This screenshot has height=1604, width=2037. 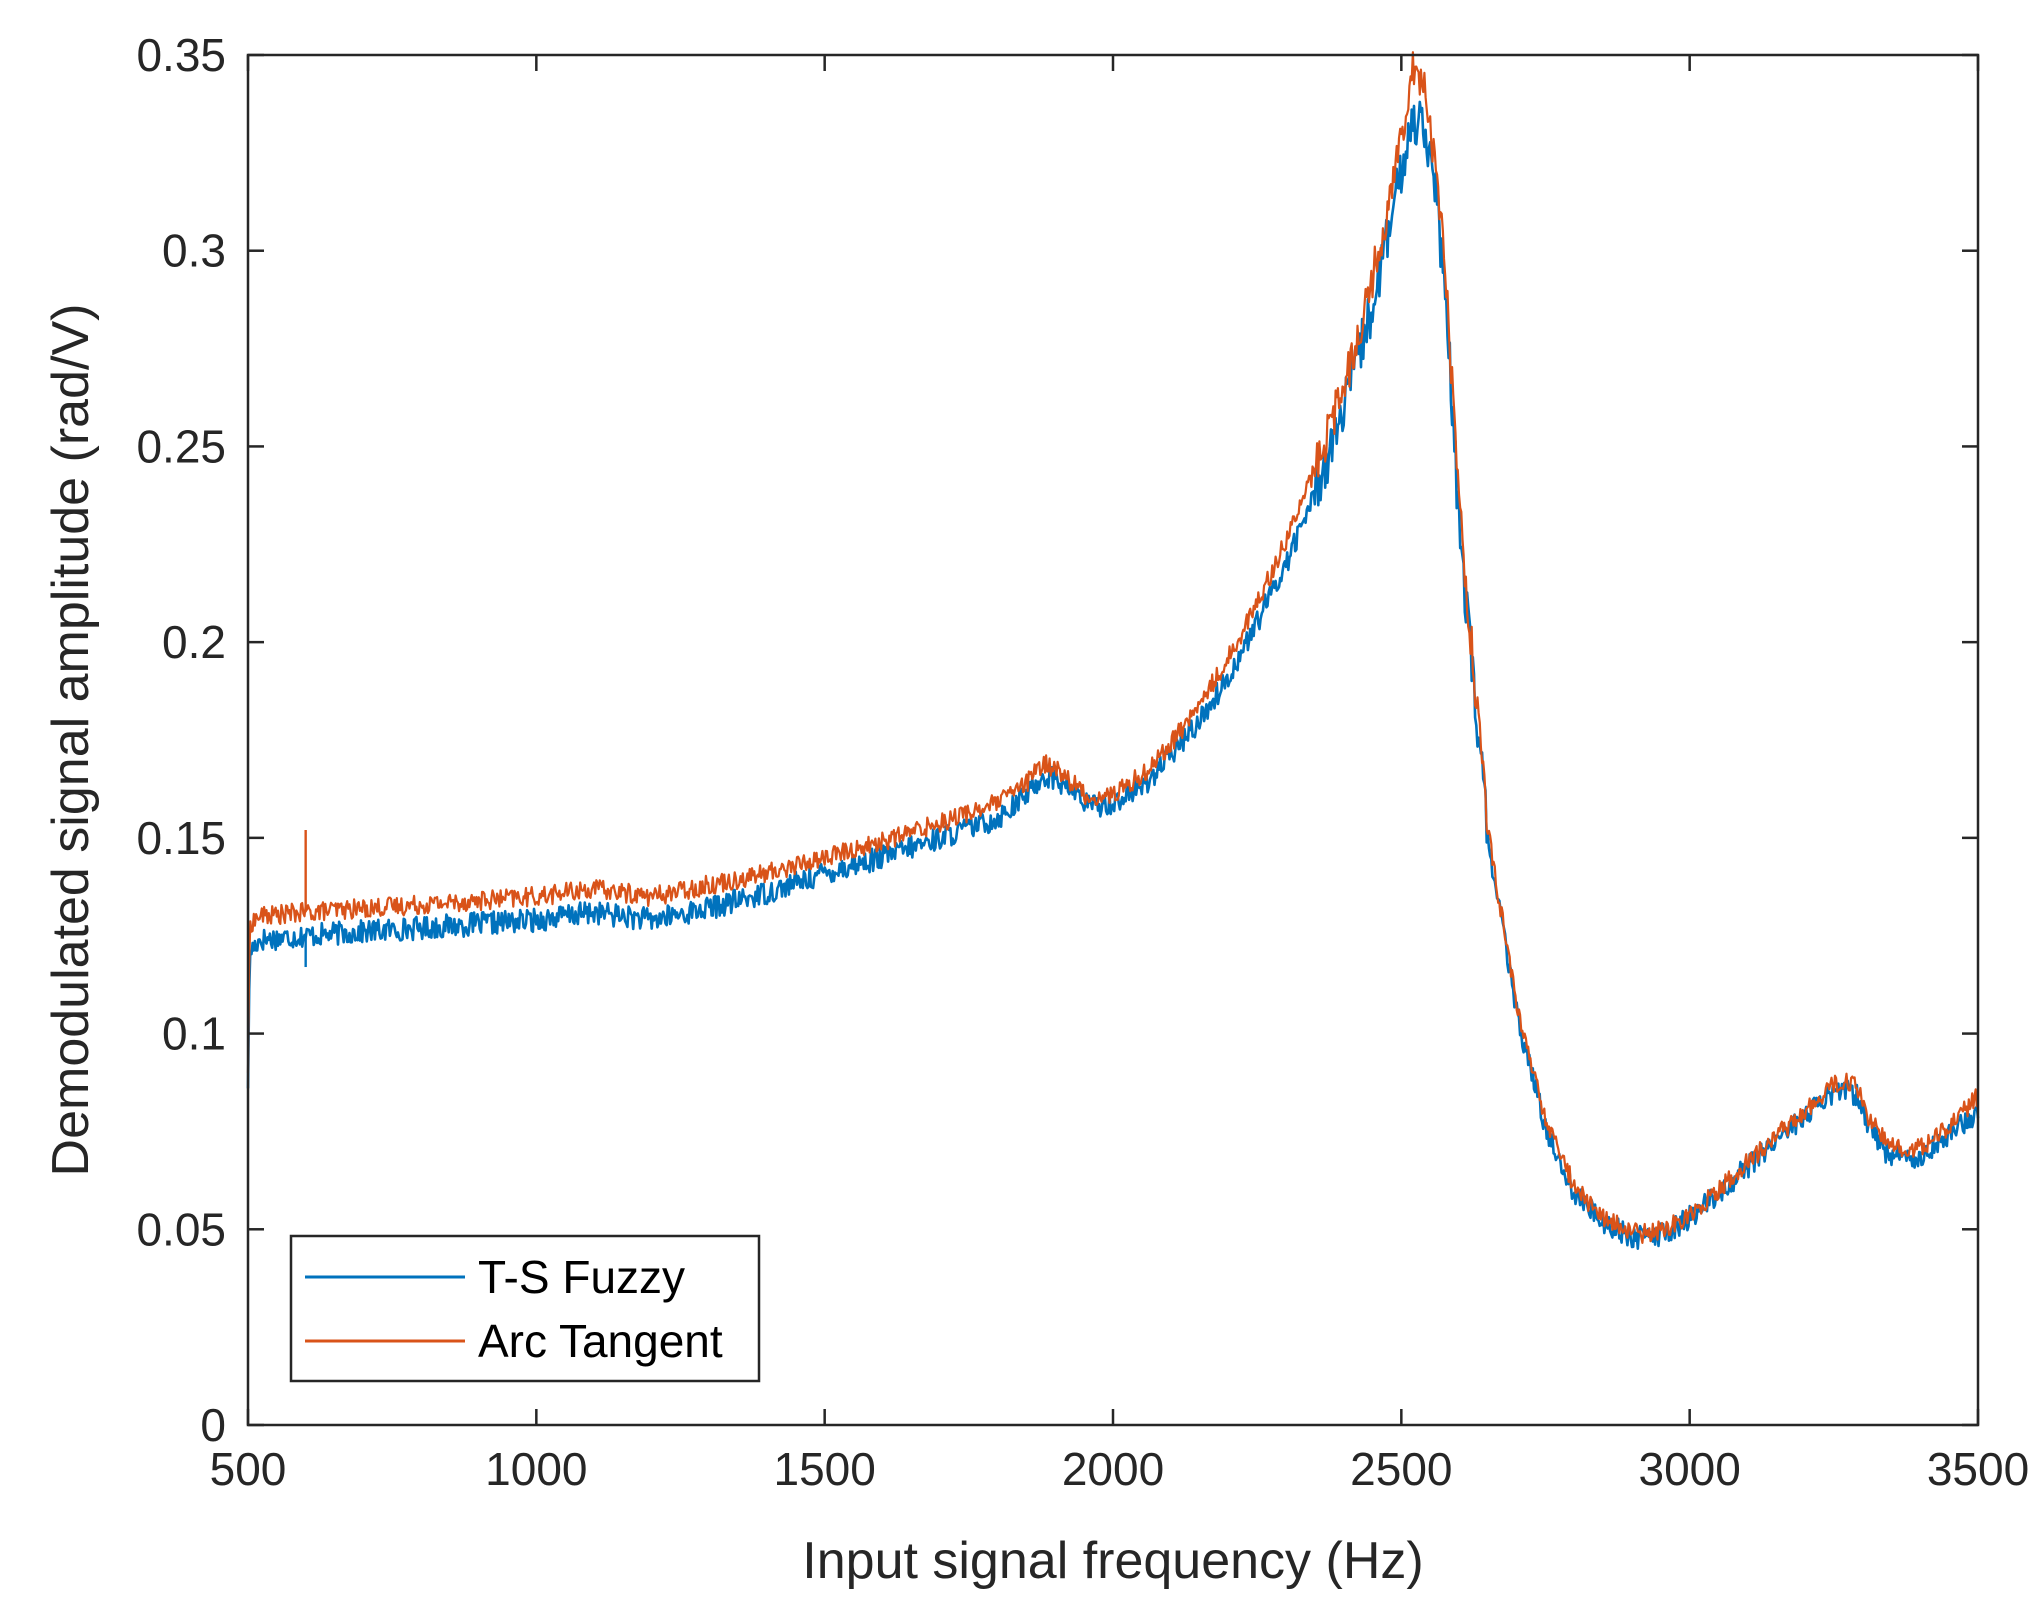 What do you see at coordinates (194, 642) in the screenshot?
I see `y-tick-label: 0.2` at bounding box center [194, 642].